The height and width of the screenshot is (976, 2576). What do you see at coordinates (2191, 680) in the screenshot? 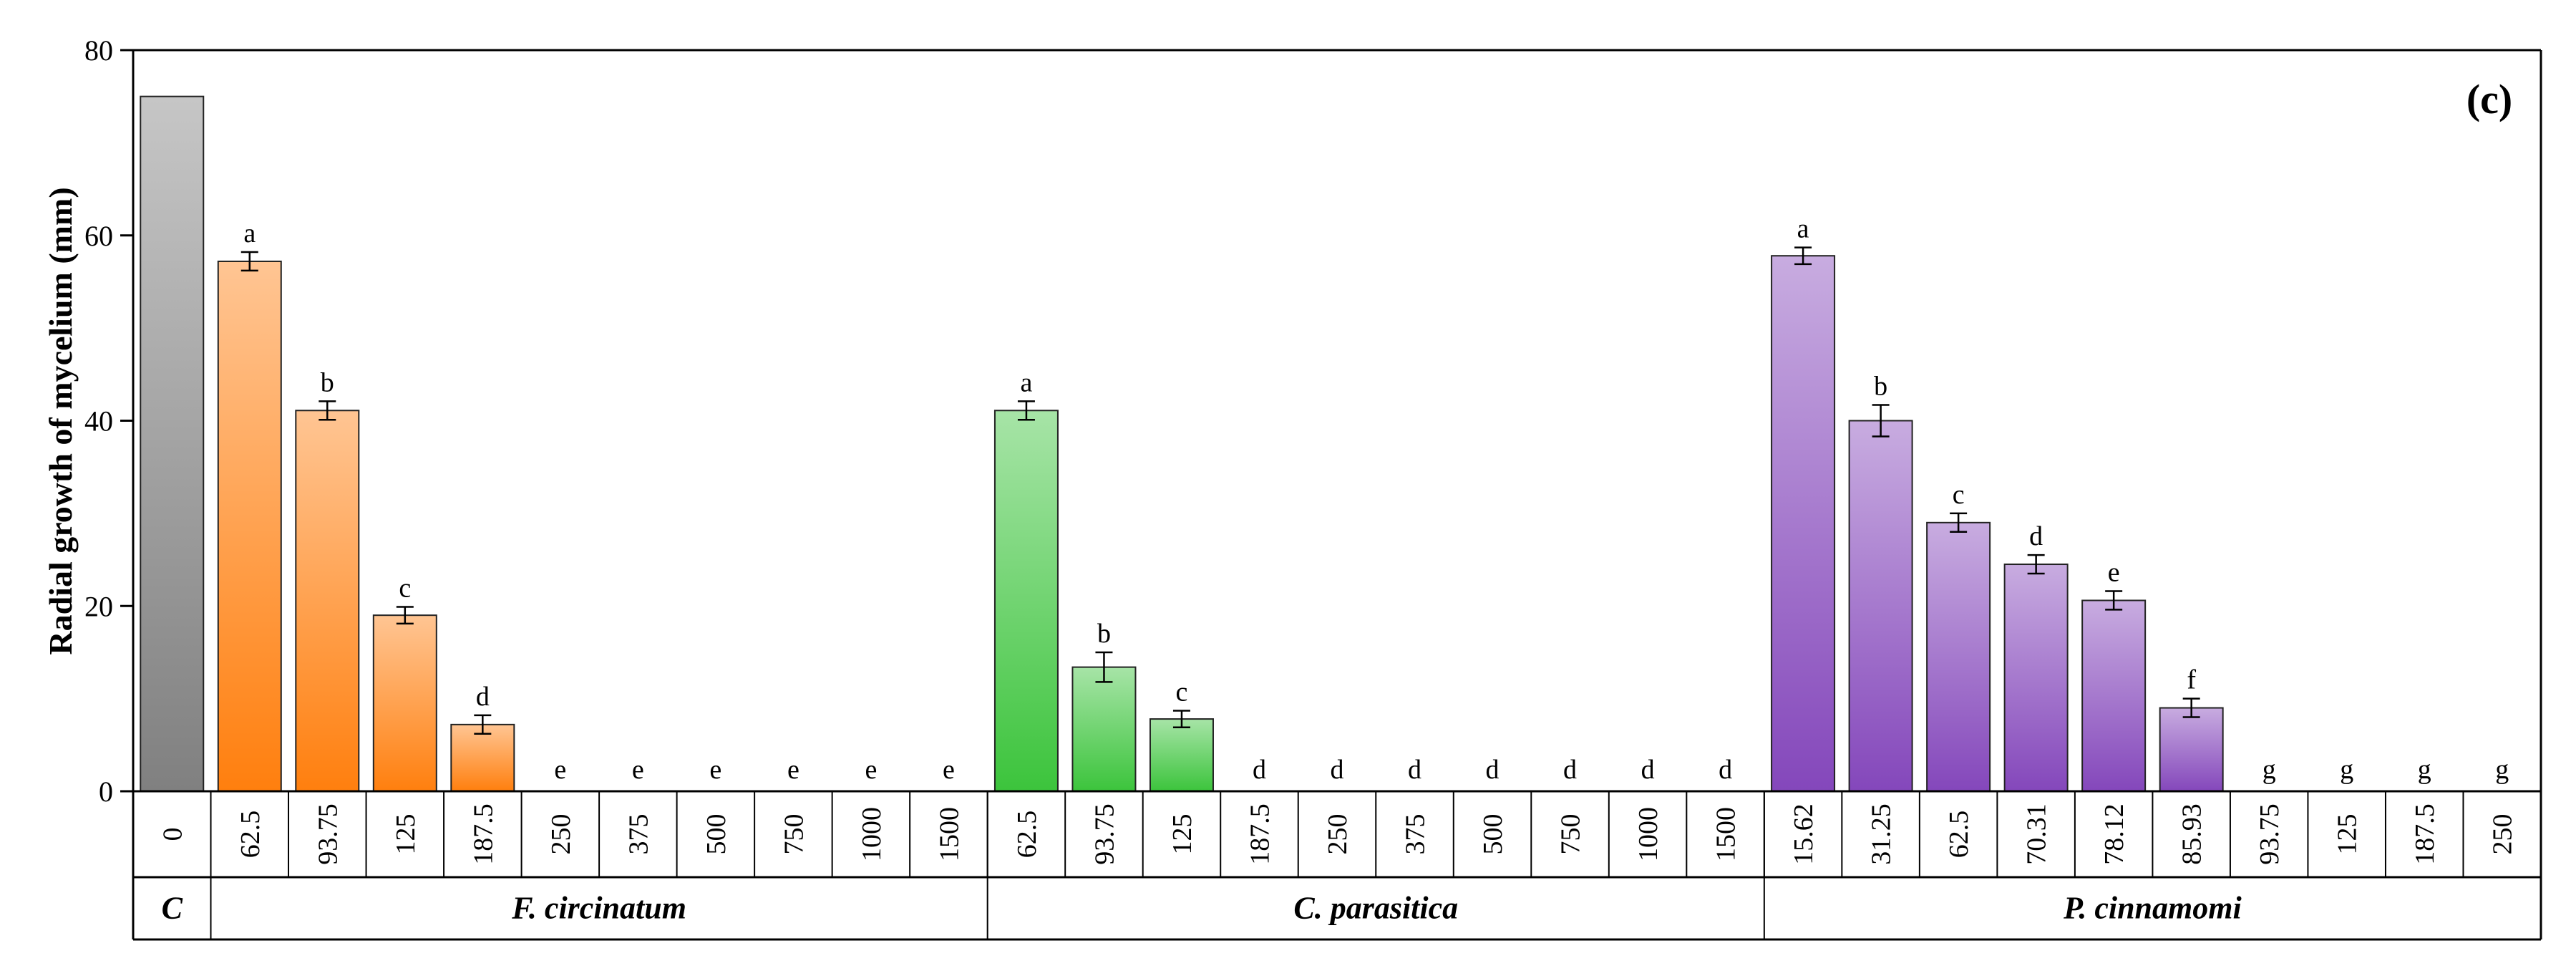
I see `significance-letter: f` at bounding box center [2191, 680].